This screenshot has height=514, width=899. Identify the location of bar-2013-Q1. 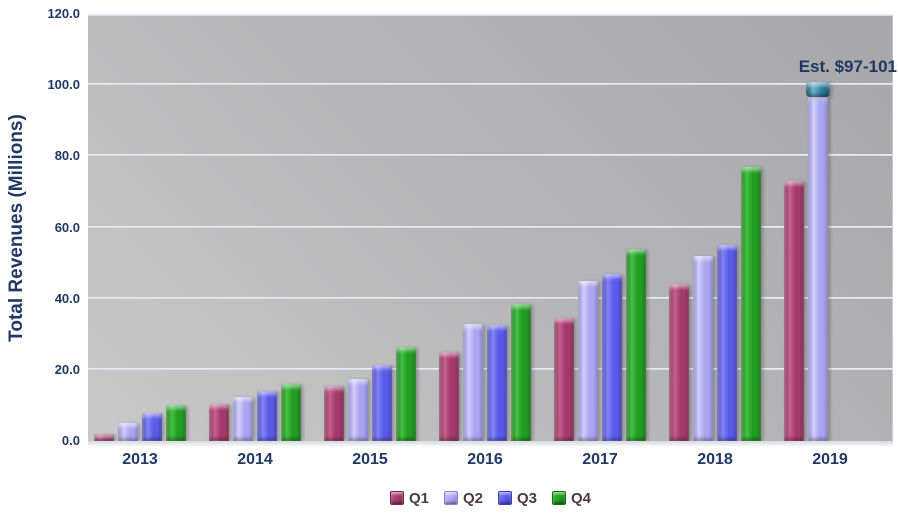
(104, 437).